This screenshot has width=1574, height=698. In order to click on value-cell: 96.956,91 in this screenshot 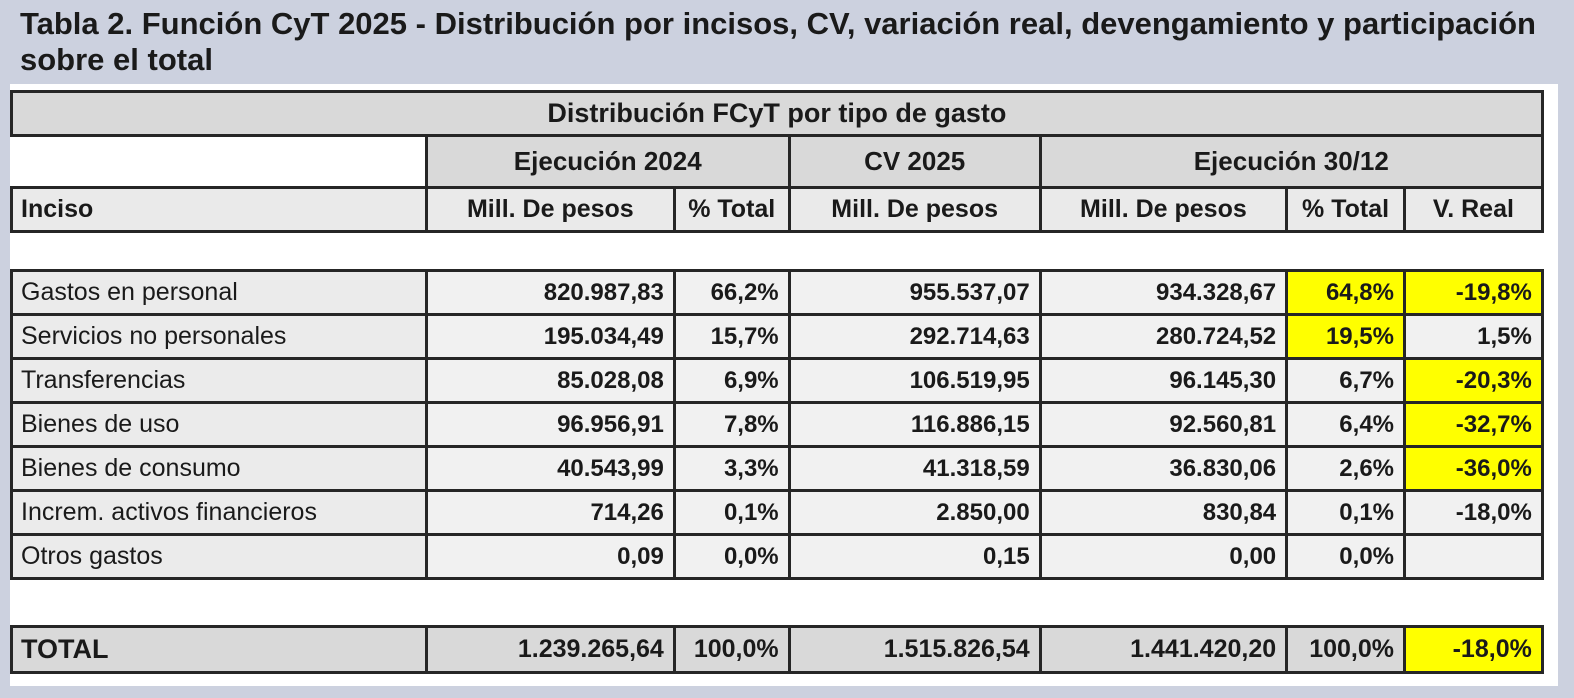, I will do `click(550, 424)`.